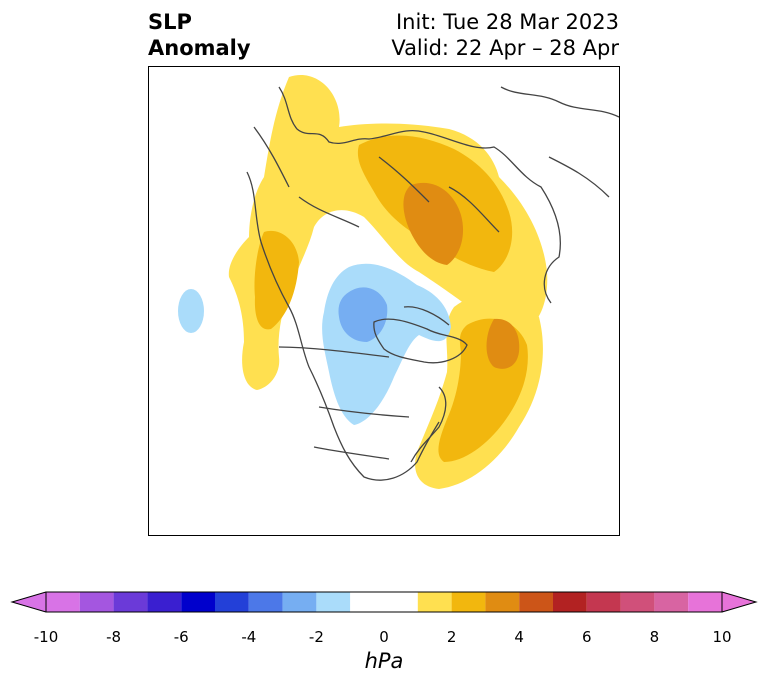 The height and width of the screenshot is (686, 768). What do you see at coordinates (199, 35) in the screenshot?
I see `plot-title-left: SLP Anomaly` at bounding box center [199, 35].